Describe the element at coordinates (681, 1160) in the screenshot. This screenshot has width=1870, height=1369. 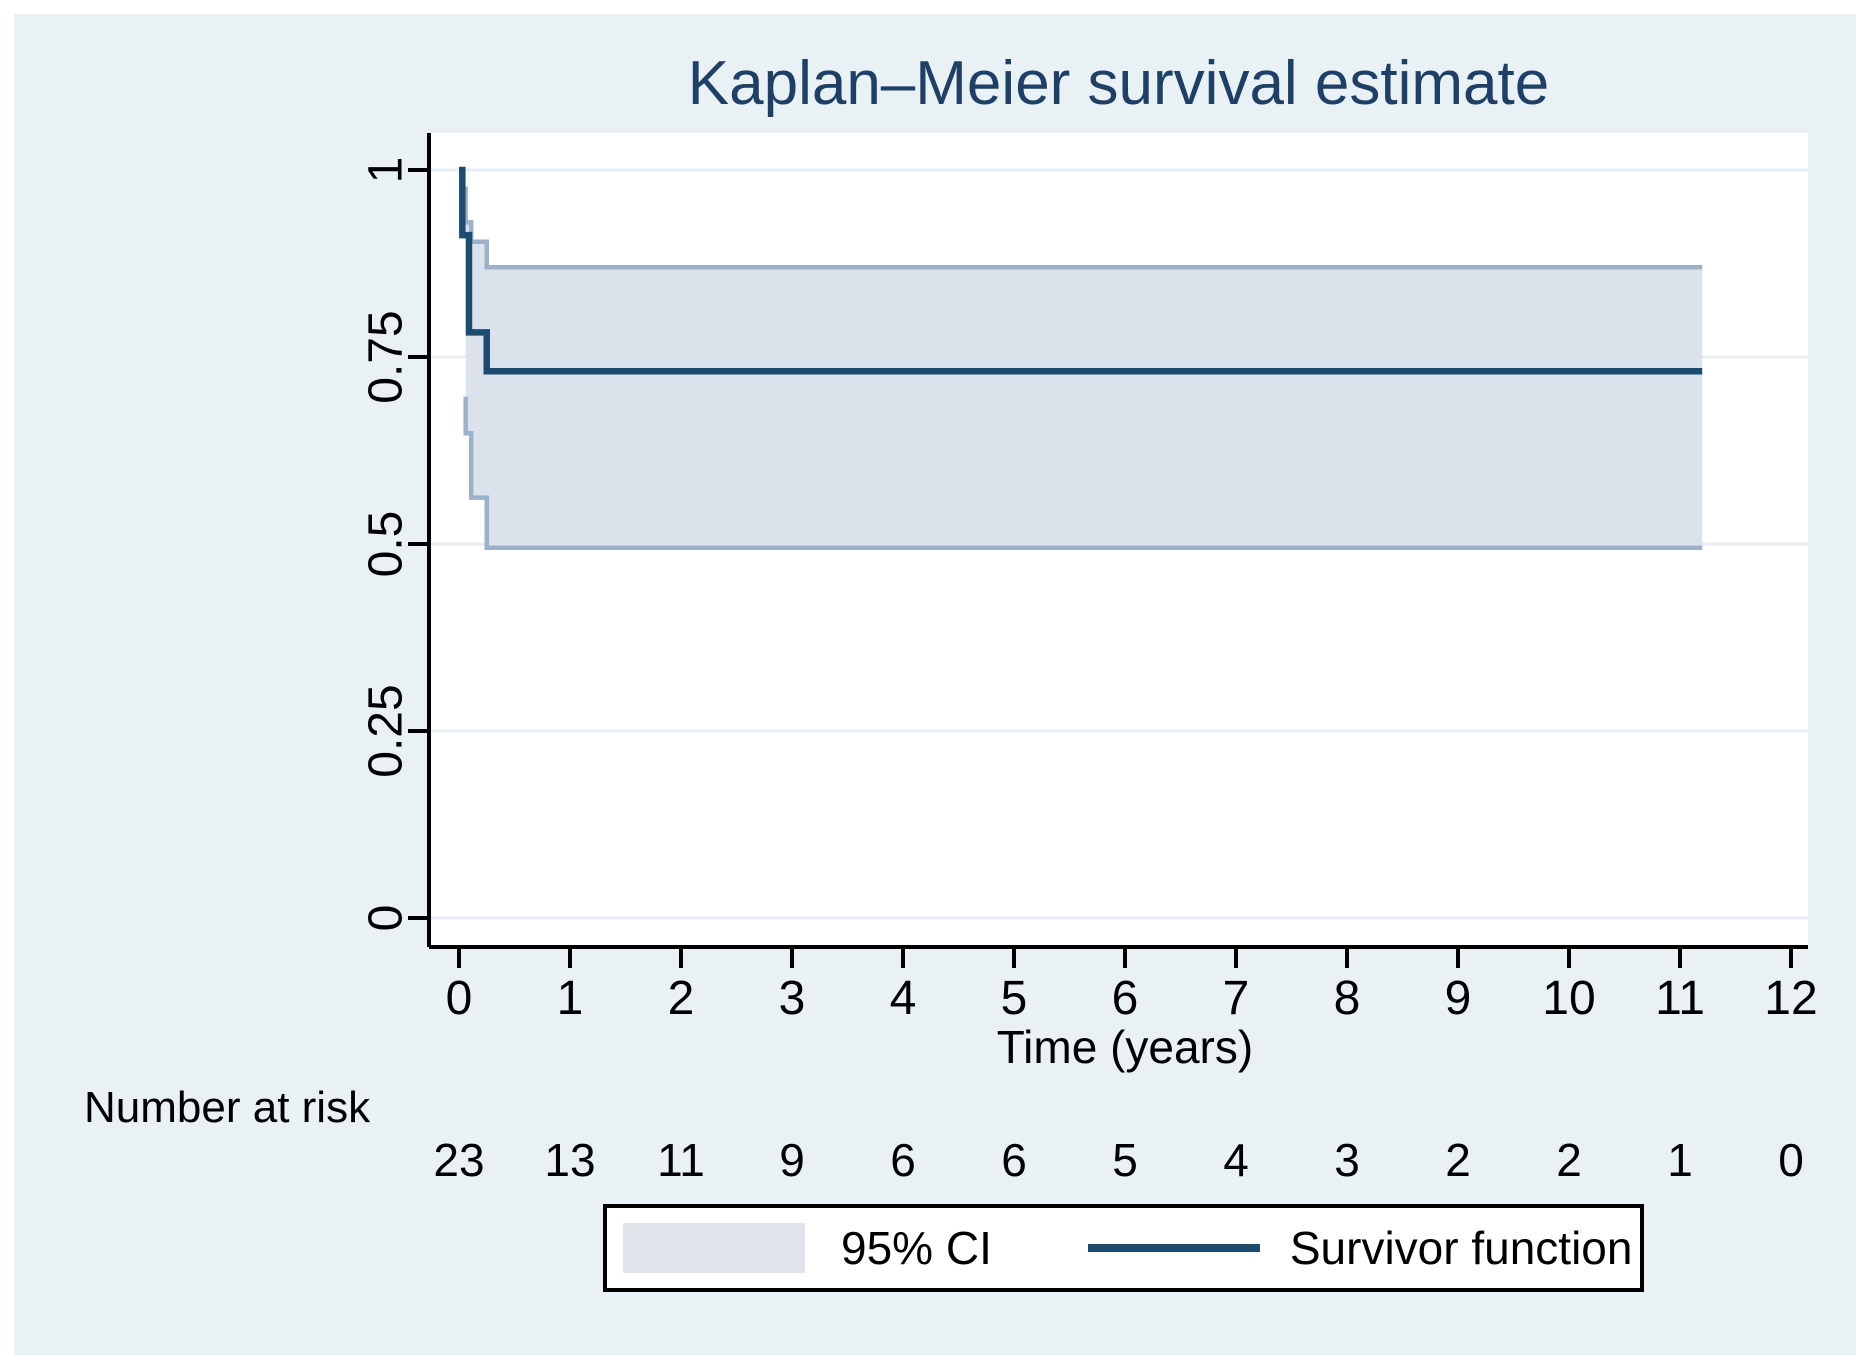
I see `risk-count: 11` at that location.